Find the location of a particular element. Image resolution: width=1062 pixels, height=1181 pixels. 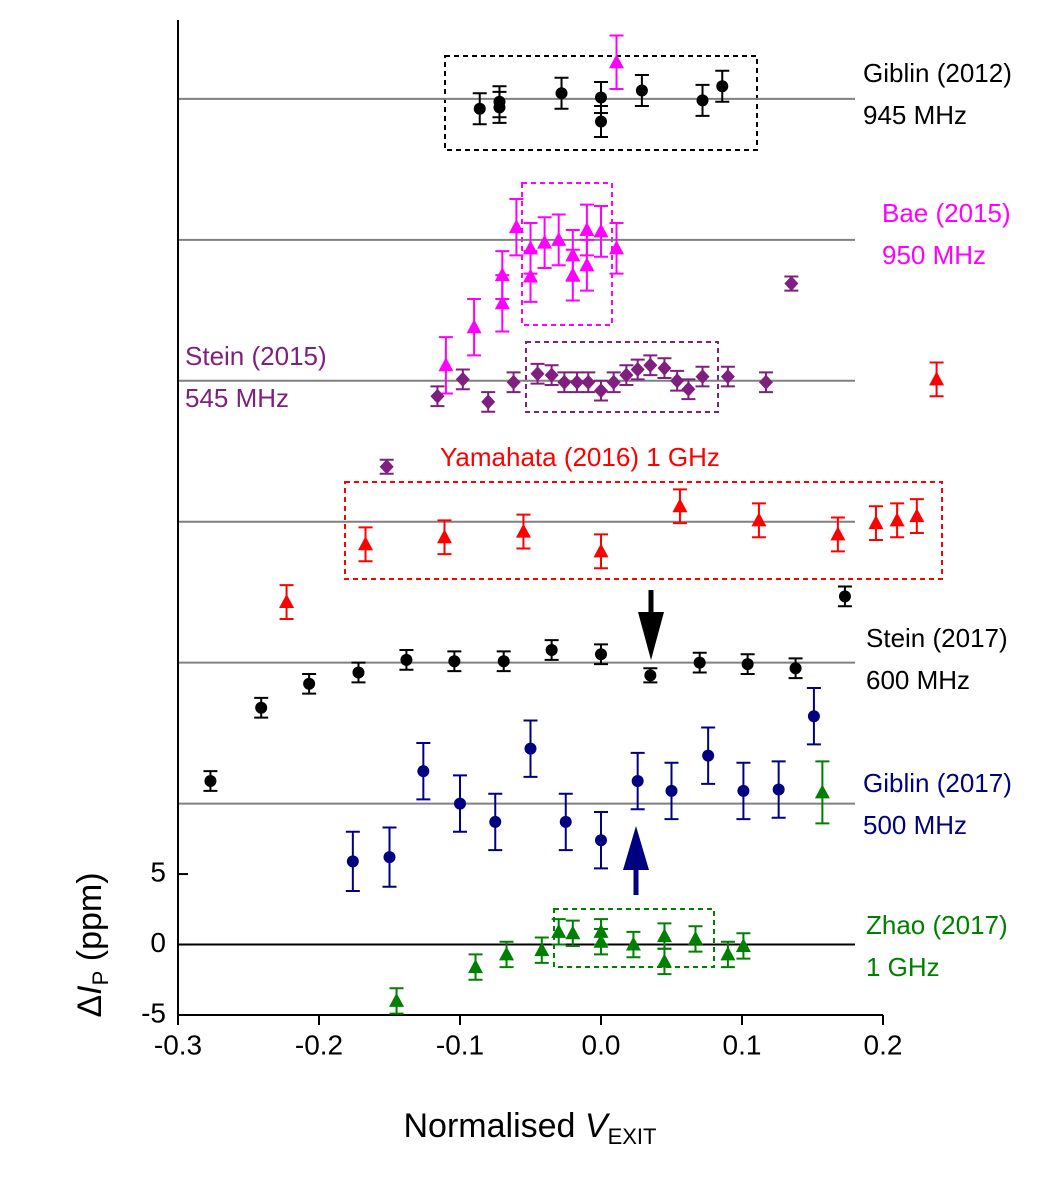

y-tick-label: 5 is located at coordinates (158, 871).